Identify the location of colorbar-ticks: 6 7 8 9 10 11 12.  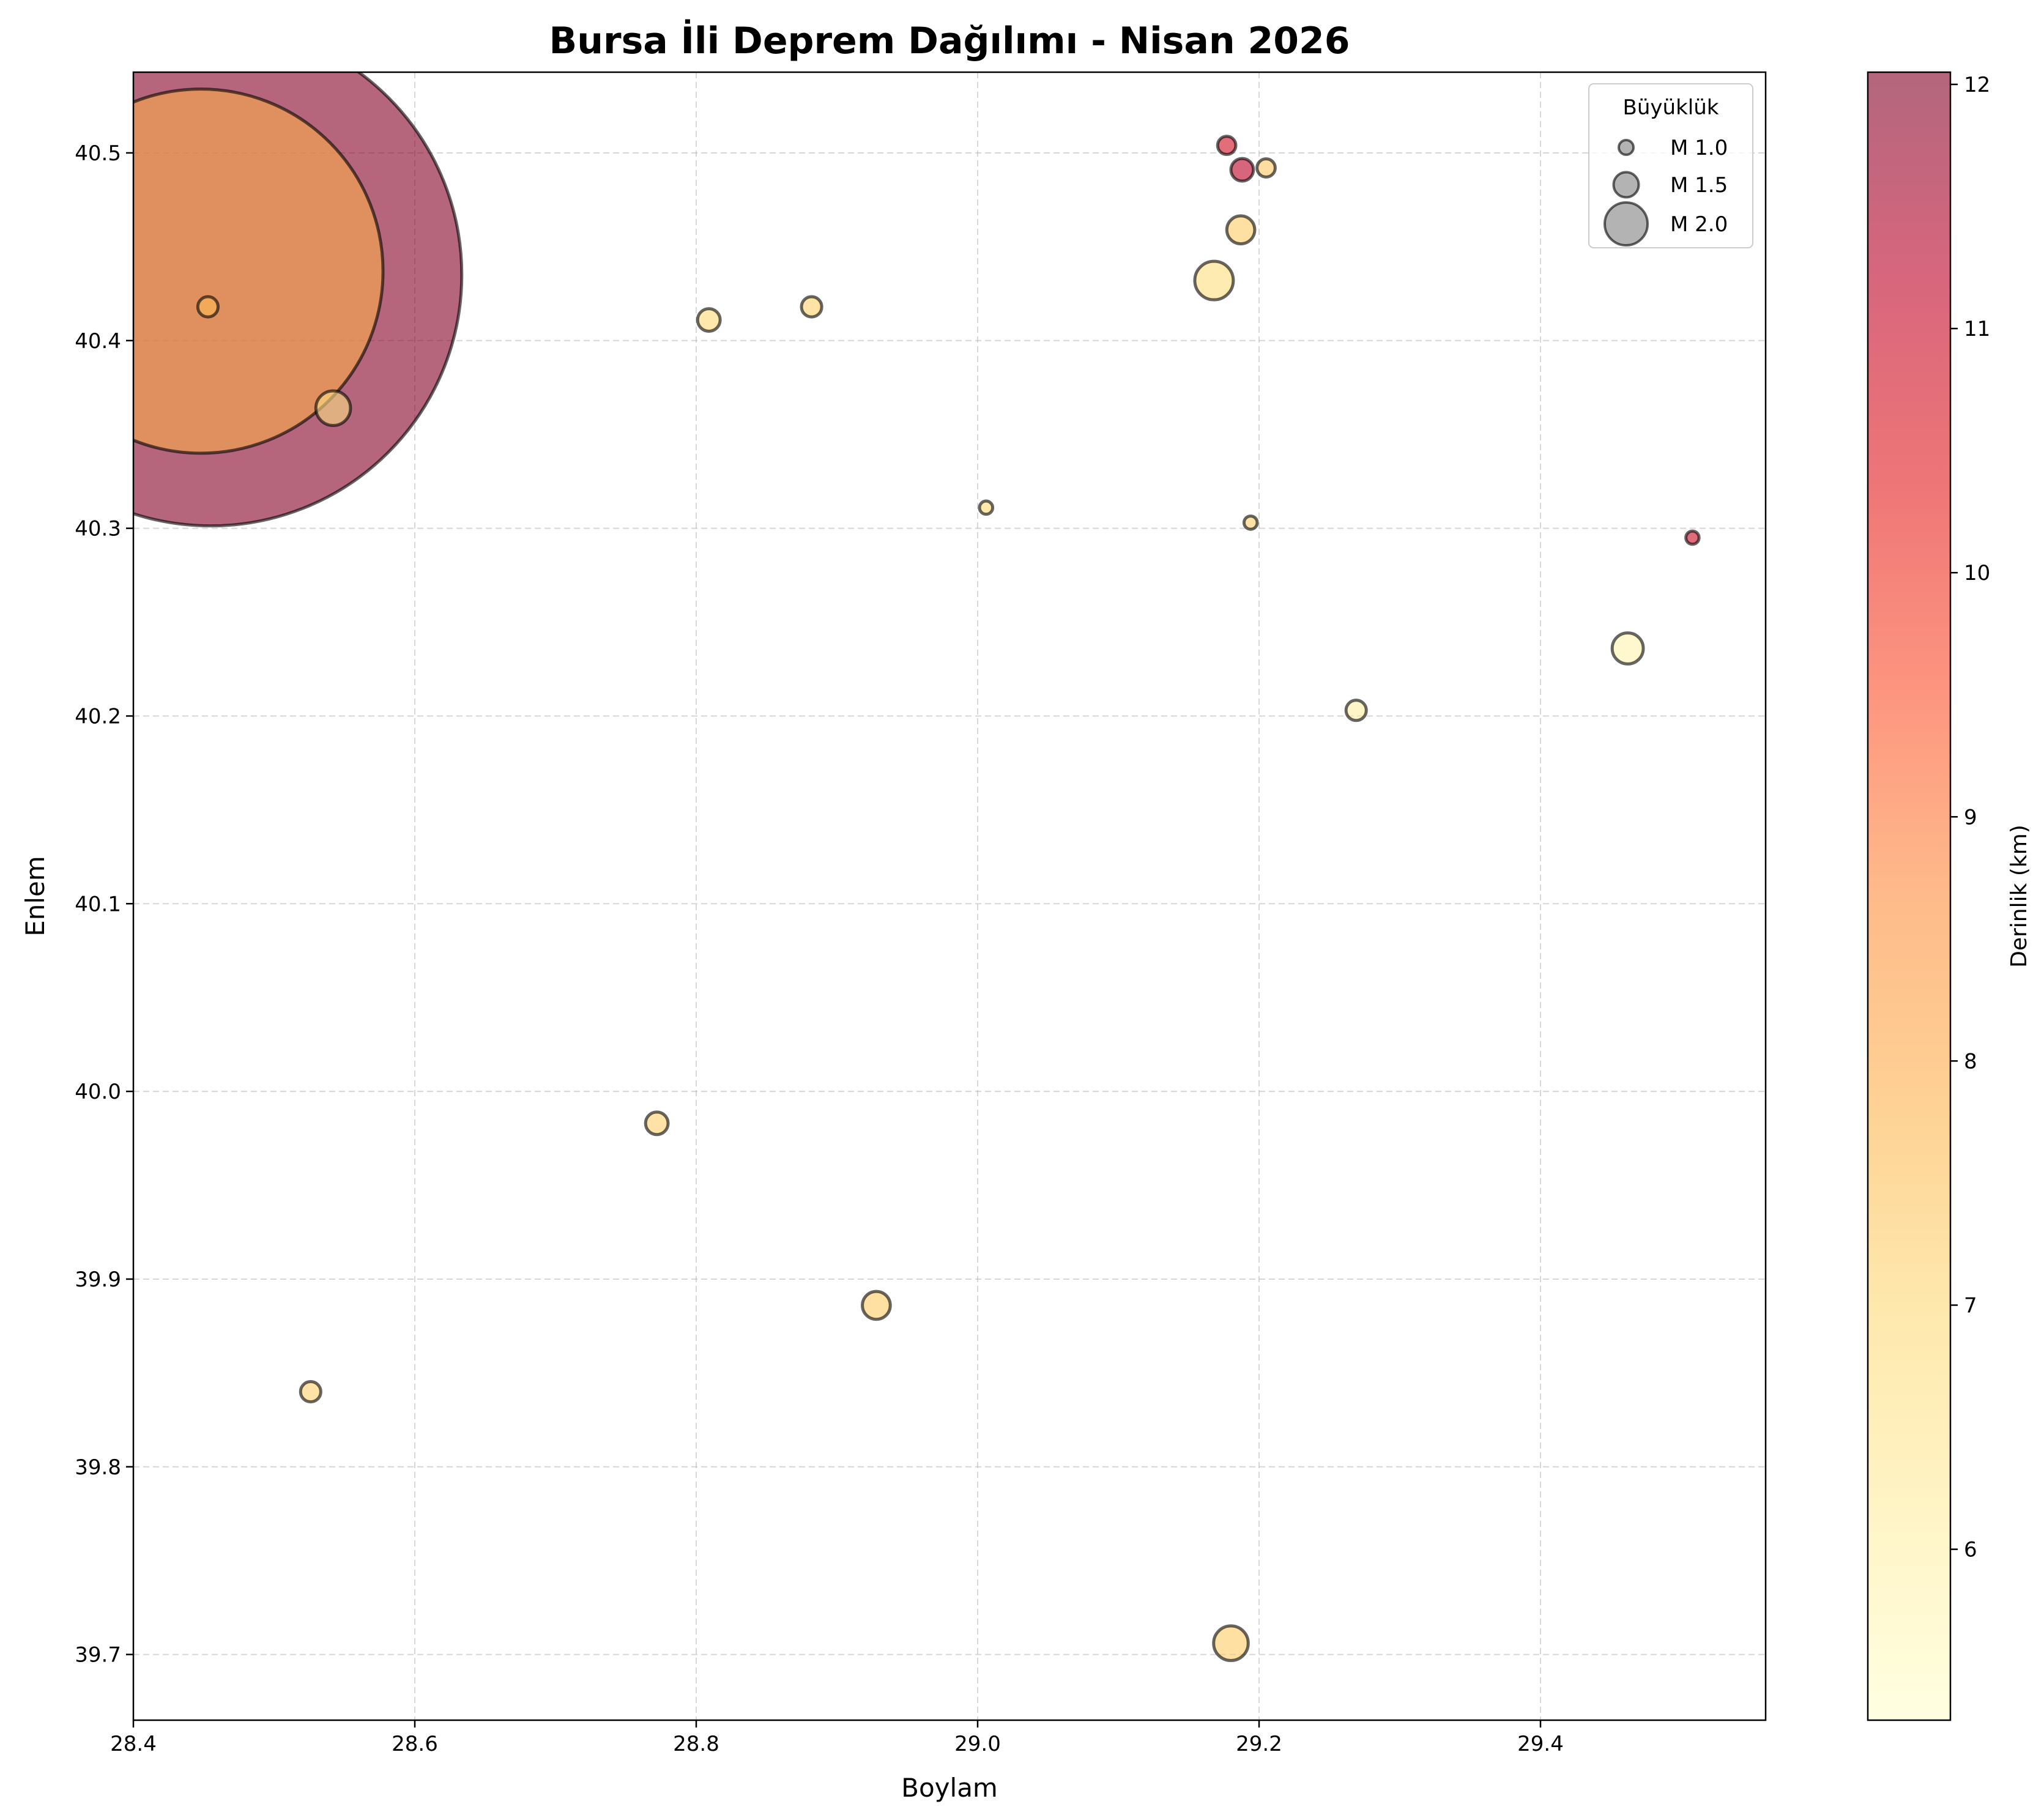
(1970, 817).